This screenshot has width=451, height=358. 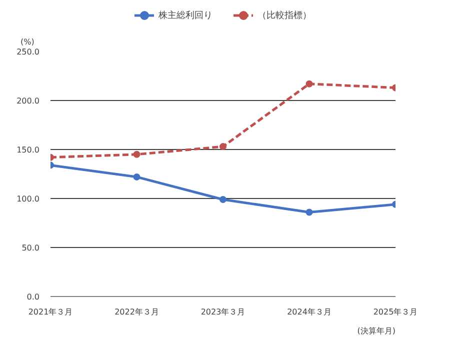 I want to click on x-tick-label: 2025年３月, so click(x=395, y=312).